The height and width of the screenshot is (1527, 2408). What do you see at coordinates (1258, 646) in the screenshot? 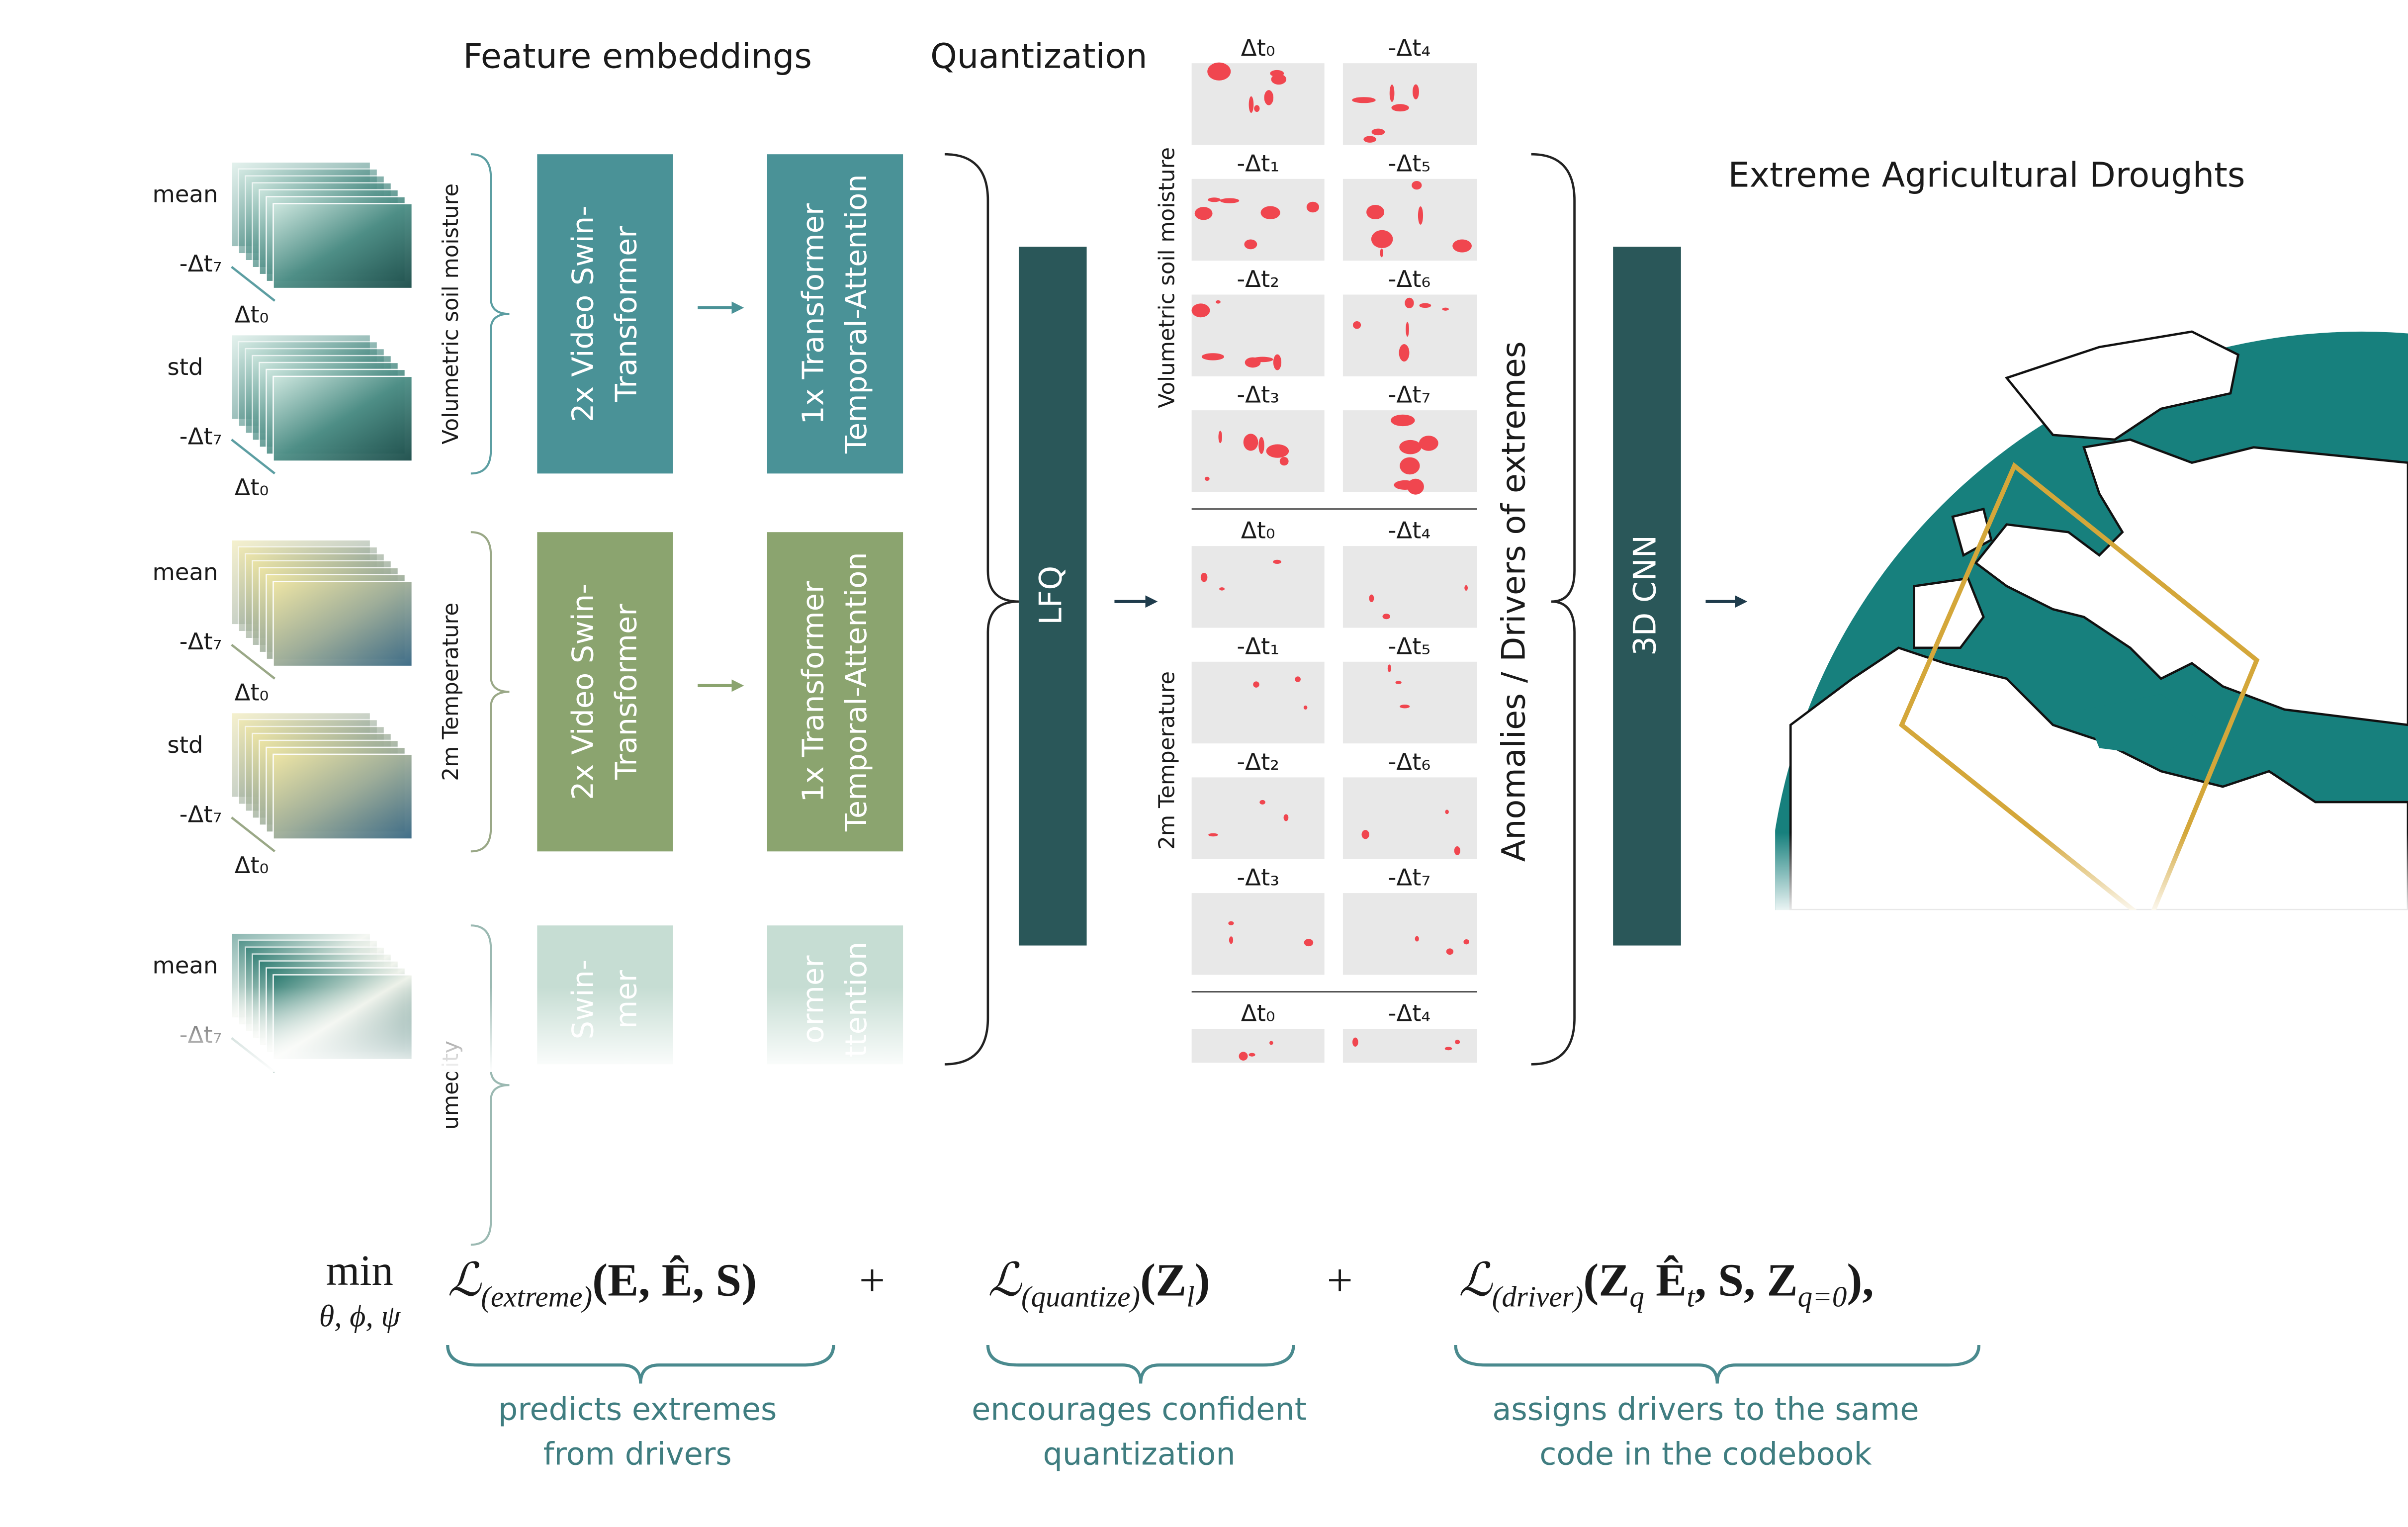
I see `label: -Δt₁` at bounding box center [1258, 646].